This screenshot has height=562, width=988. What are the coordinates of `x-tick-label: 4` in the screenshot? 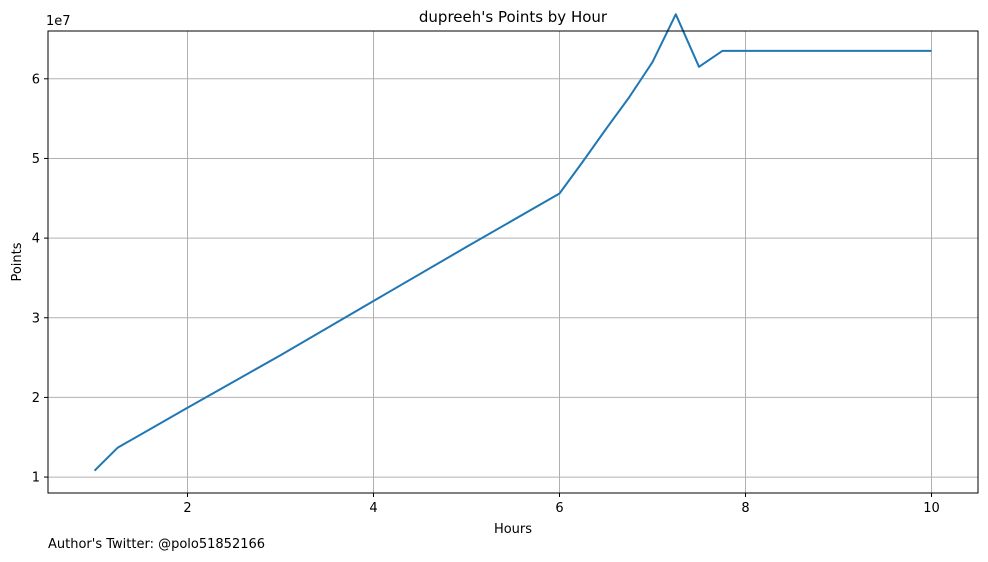 It's located at (373, 508).